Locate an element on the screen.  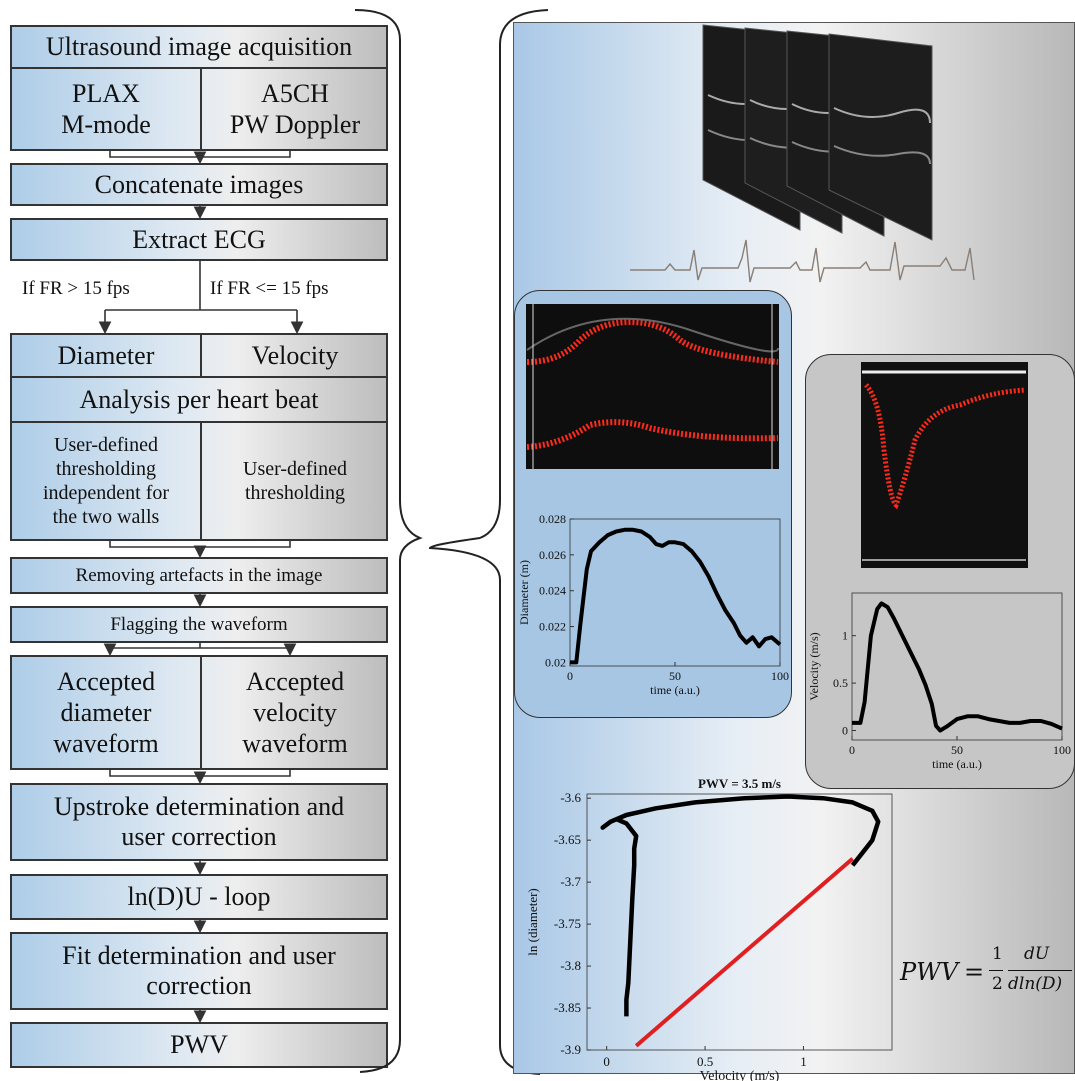
formula-den2: dln(D) is located at coordinates (1035, 984).